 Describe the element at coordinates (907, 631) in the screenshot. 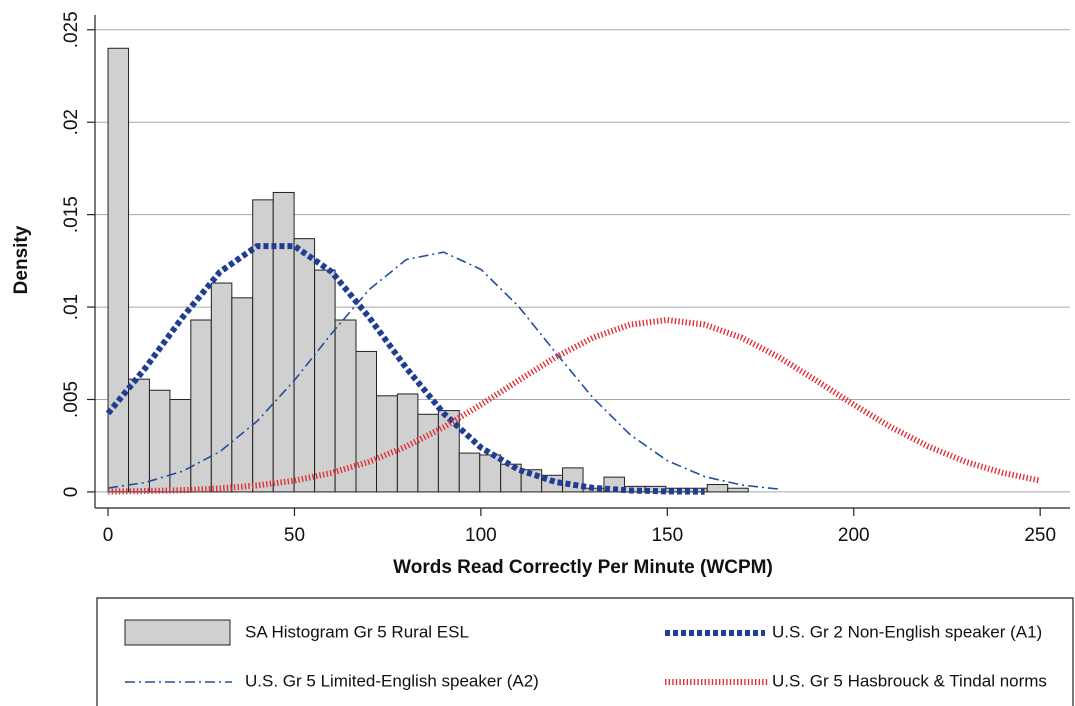

I see `legend-label: U.S. Gr 2 Non-English speaker (A1)` at that location.